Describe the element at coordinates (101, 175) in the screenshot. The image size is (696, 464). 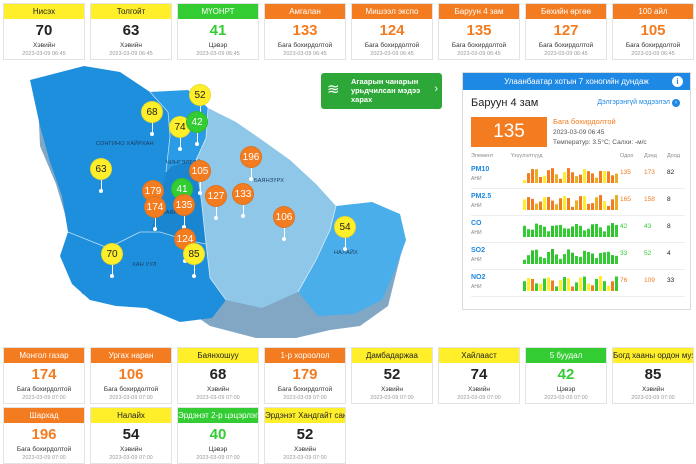
I see `station-marker: 63` at that location.